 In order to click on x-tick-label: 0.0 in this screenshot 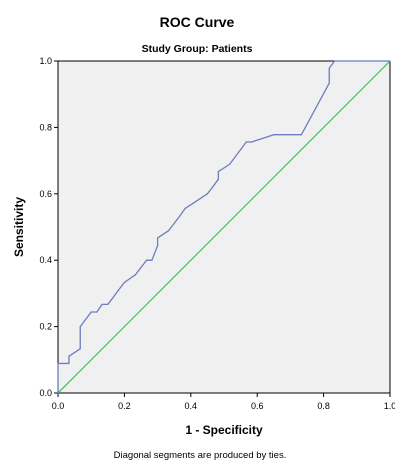, I will do `click(58, 406)`.